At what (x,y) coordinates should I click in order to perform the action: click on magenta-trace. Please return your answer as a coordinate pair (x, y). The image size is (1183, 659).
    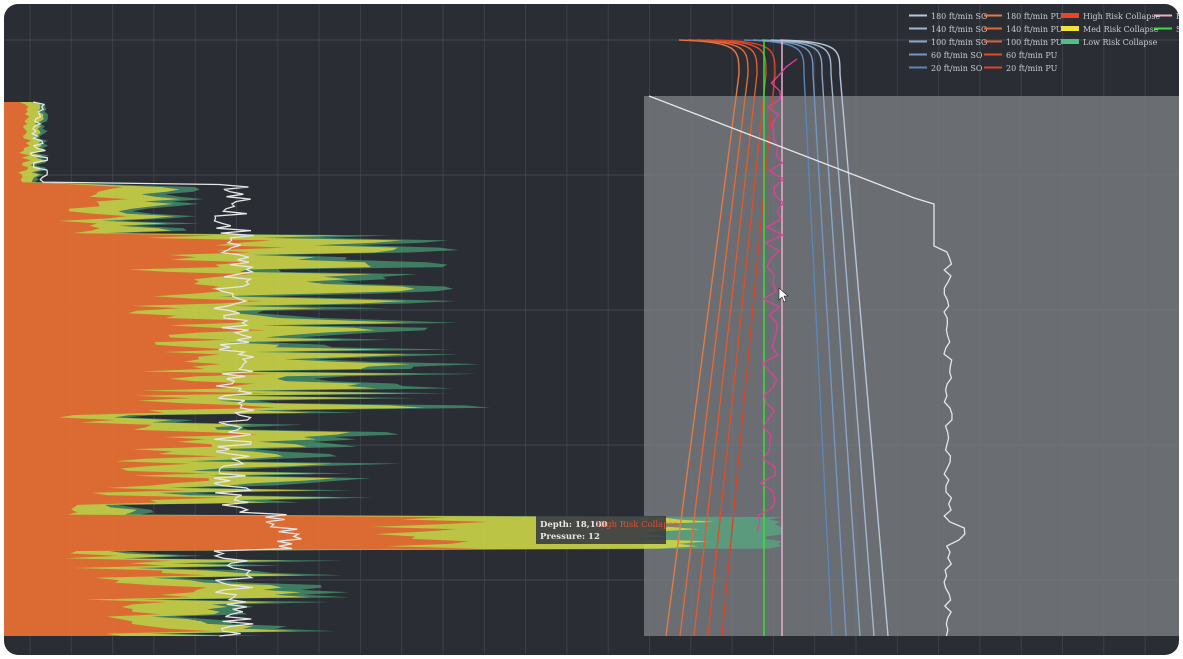
    Looking at the image, I should click on (777, 295).